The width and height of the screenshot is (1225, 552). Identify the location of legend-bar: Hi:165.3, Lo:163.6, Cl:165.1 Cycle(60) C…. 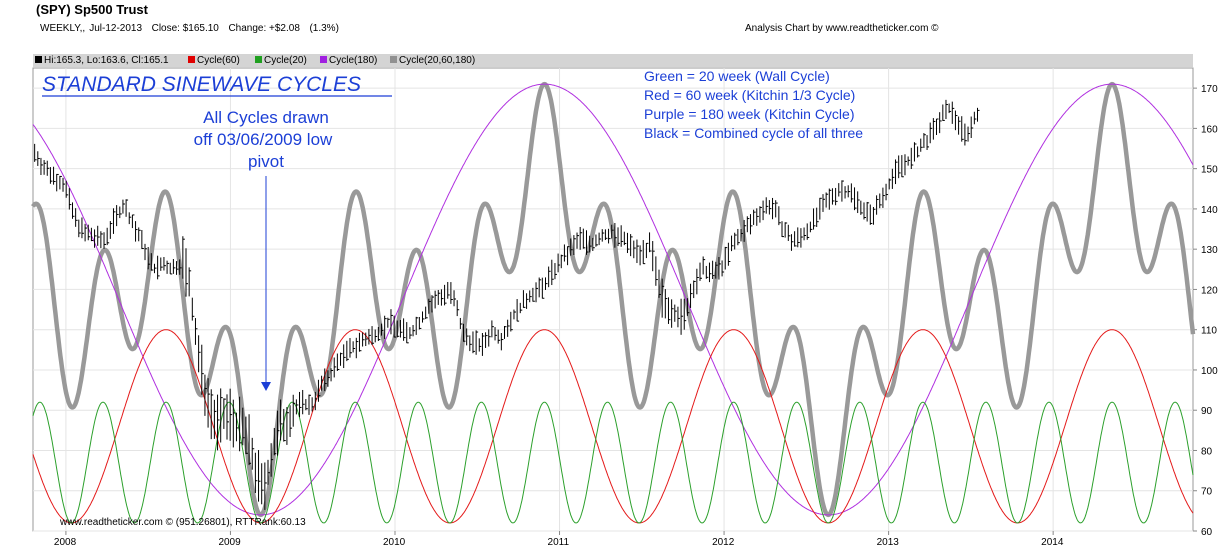
(613, 60).